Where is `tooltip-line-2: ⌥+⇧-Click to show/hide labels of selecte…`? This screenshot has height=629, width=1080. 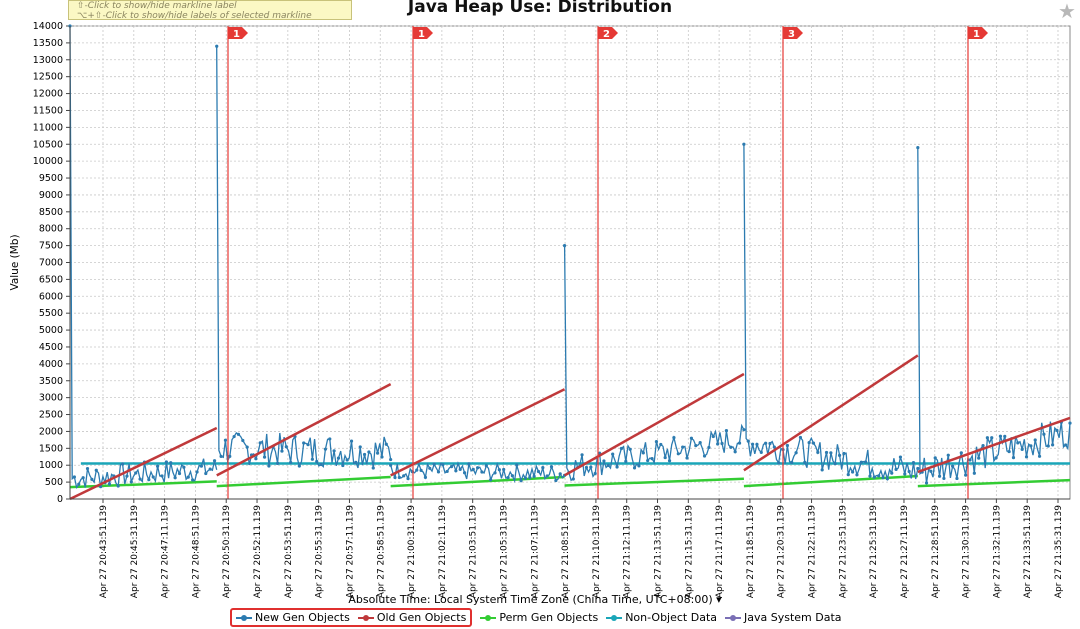
tooltip-line-2: ⌥+⇧-Click to show/hide labels of selecte… is located at coordinates (194, 15).